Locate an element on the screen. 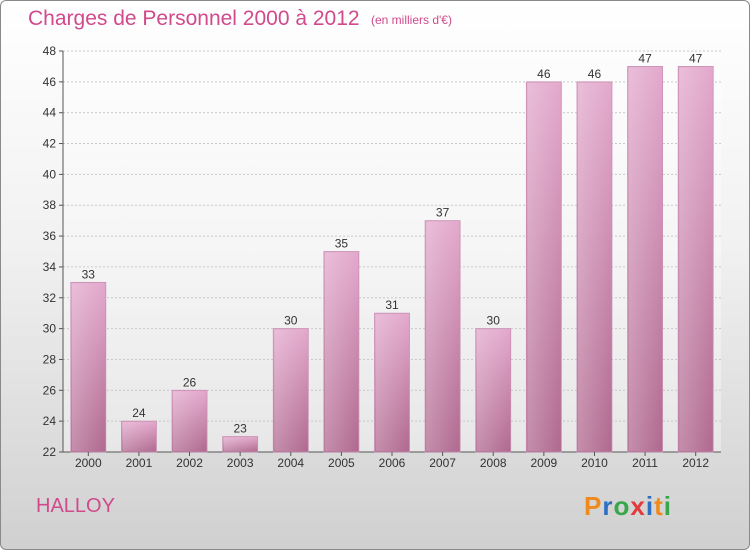 This screenshot has width=750, height=550. y-tick-label: 34 is located at coordinates (50, 267).